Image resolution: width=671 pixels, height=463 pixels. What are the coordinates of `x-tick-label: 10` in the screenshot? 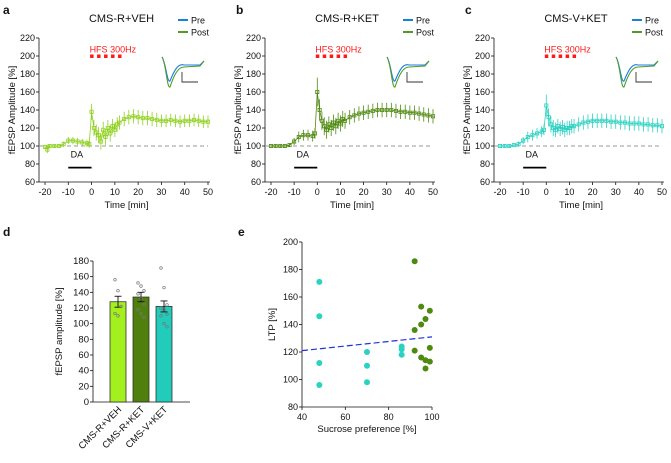 It's located at (340, 192).